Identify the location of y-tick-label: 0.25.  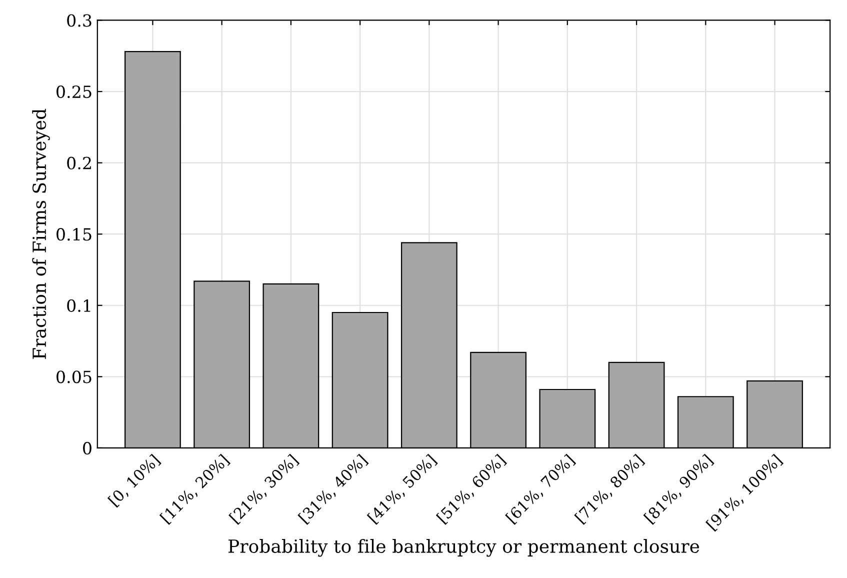
(74, 91).